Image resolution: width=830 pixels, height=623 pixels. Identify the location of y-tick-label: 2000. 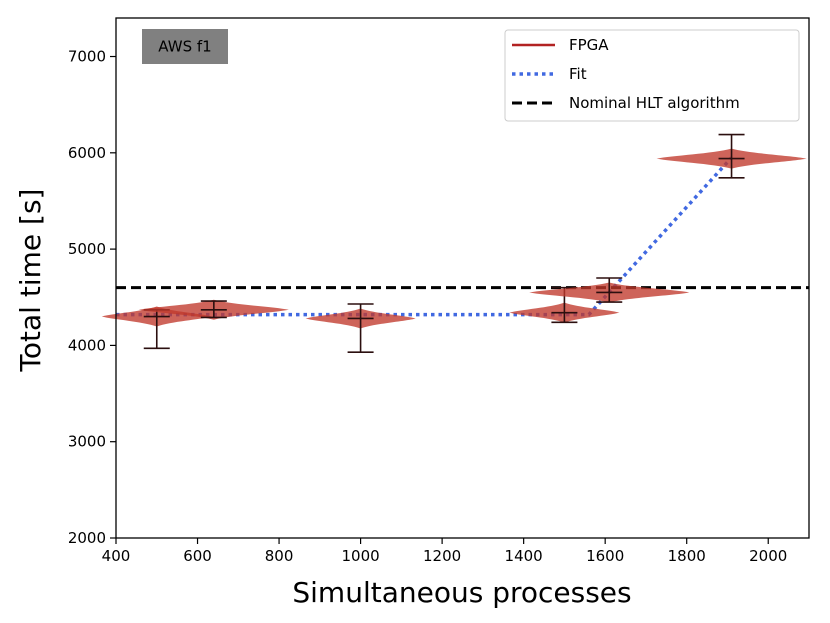
(87, 538).